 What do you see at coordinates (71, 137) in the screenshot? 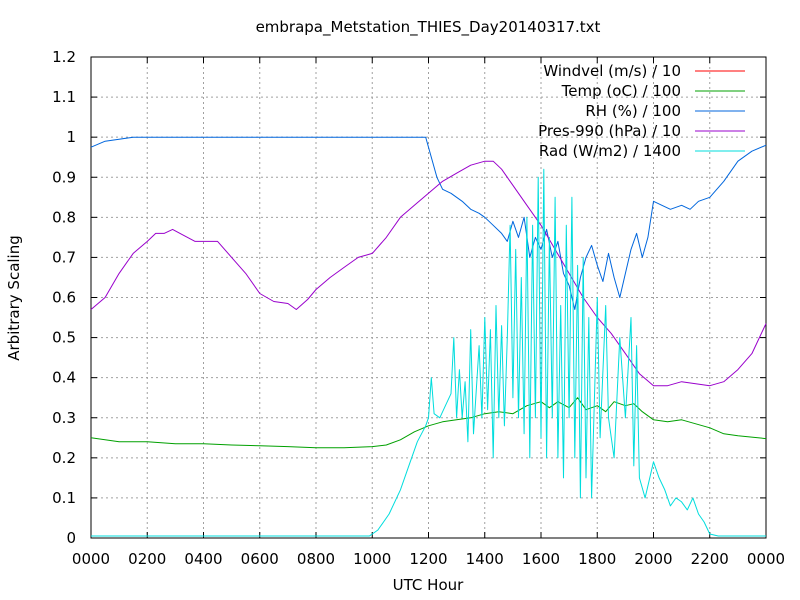
I see `y-tick-label: 1` at bounding box center [71, 137].